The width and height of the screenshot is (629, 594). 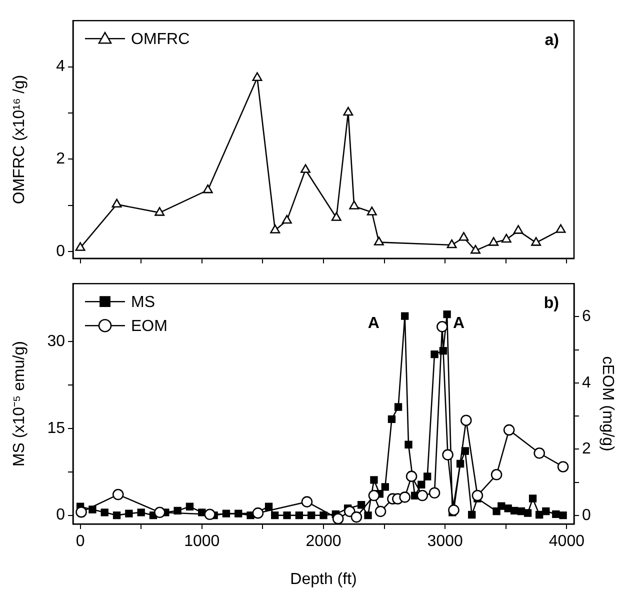 I want to click on legend-label: EOM, so click(x=149, y=327).